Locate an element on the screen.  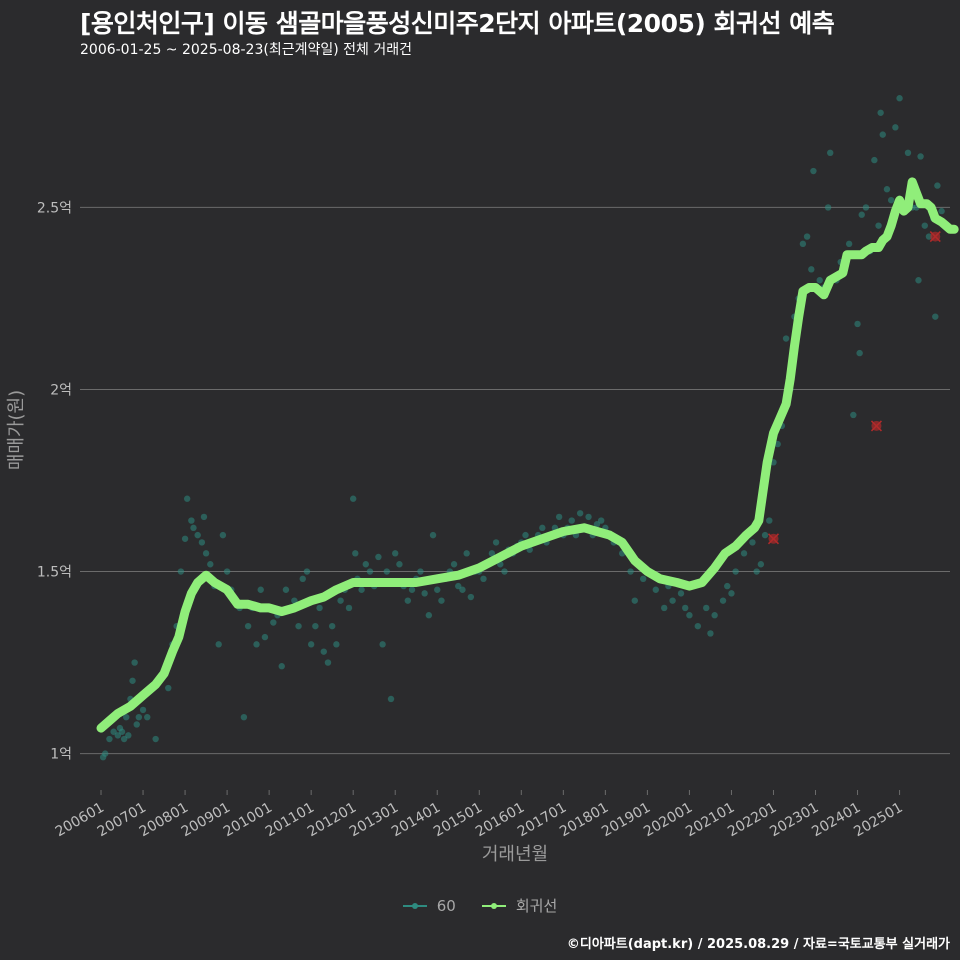
legend-label-regression: 회귀선 is located at coordinates (536, 906).